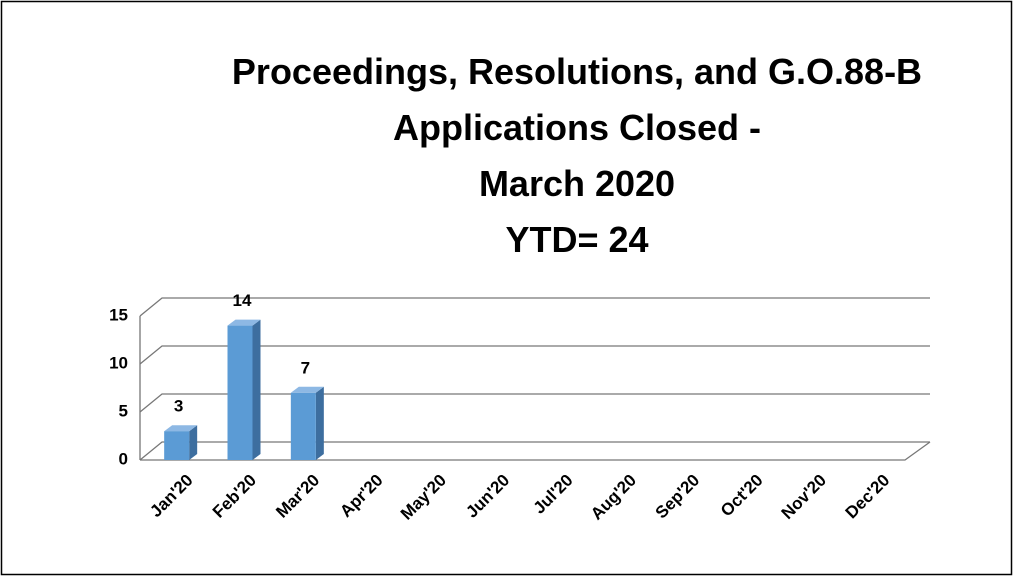  Describe the element at coordinates (577, 183) in the screenshot. I see `chart-title: March 2020` at that location.